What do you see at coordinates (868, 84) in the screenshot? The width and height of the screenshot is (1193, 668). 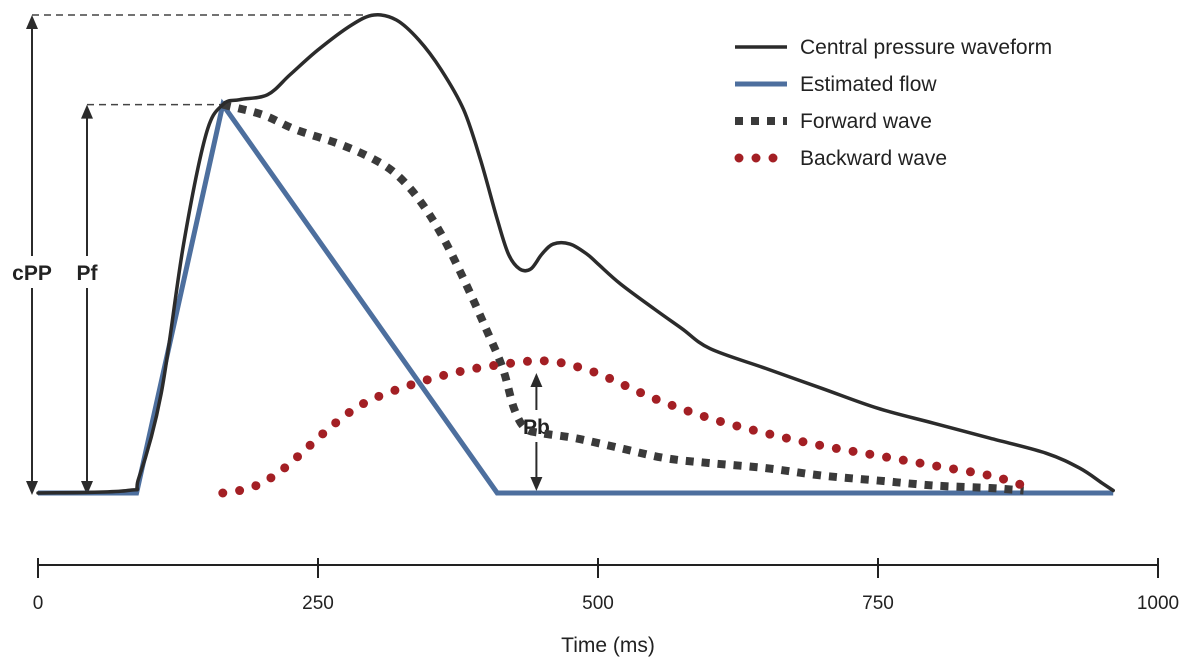 I see `legend-label-estimated-flow: Estimated flow` at bounding box center [868, 84].